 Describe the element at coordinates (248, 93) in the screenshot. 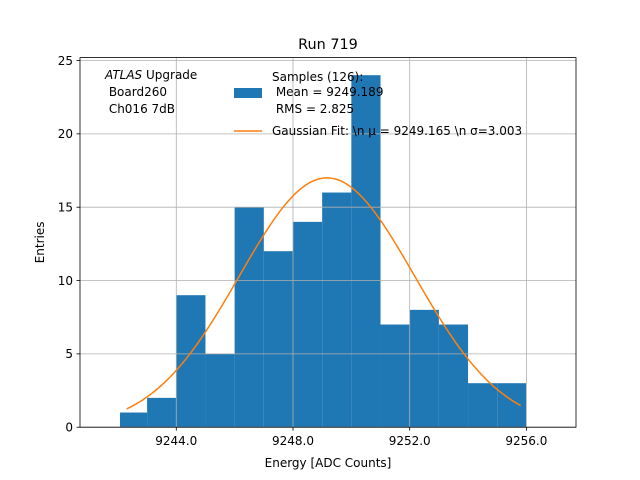

I see `legend-samples-swatch` at that location.